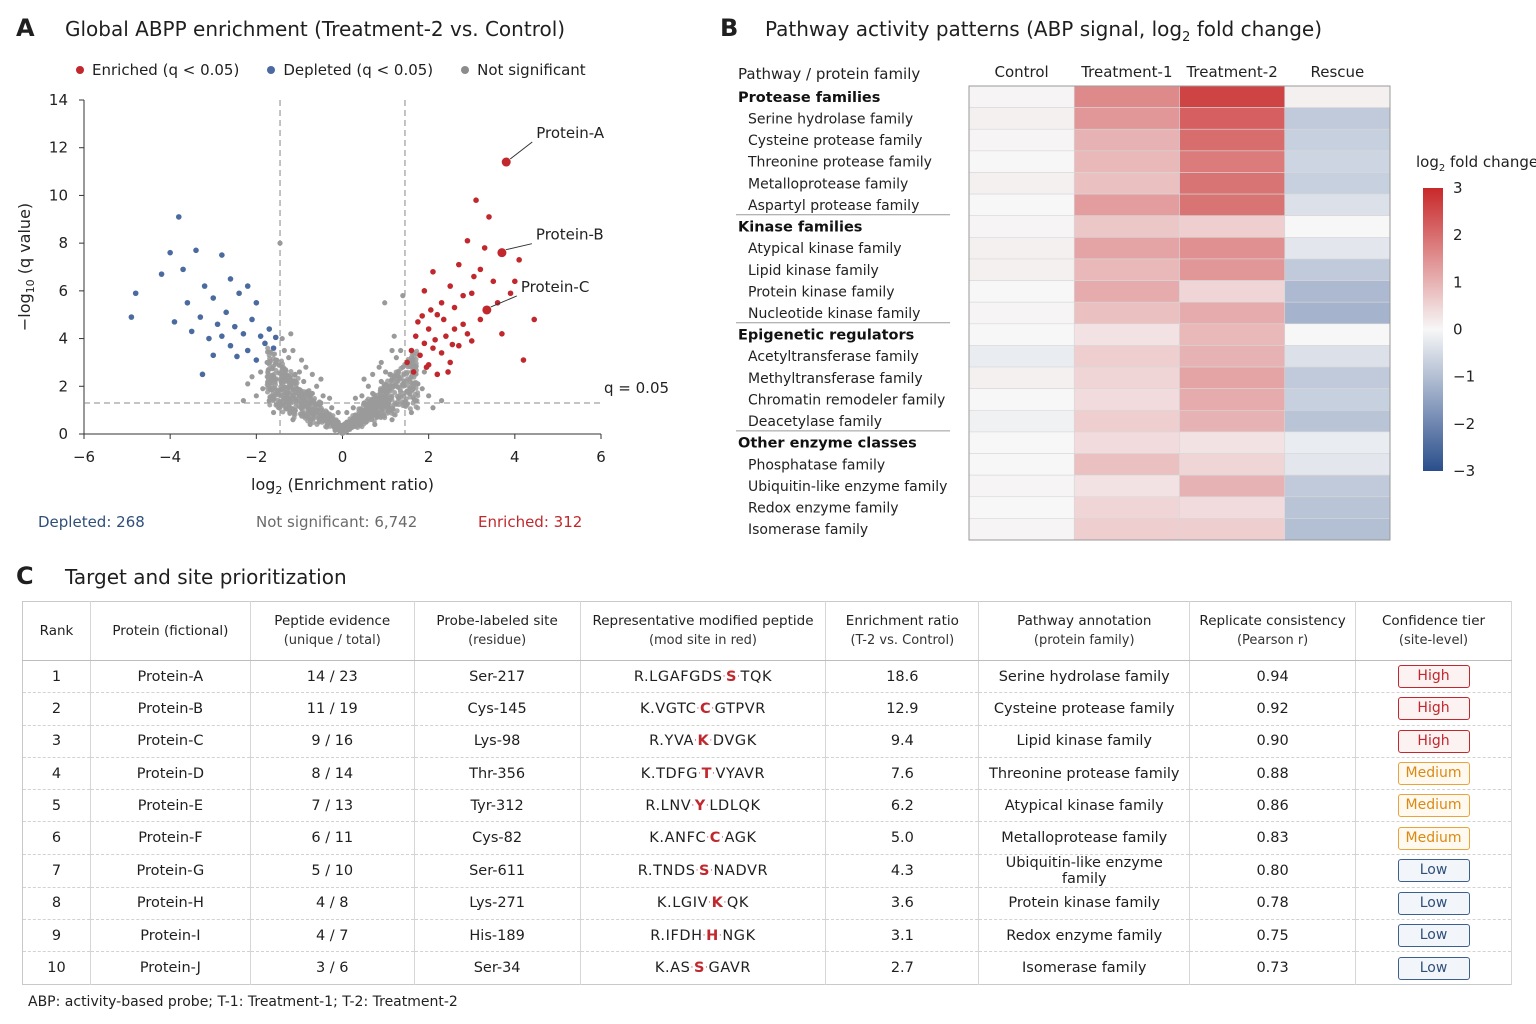  I want to click on table-cell-site: Tyr-312, so click(497, 806).